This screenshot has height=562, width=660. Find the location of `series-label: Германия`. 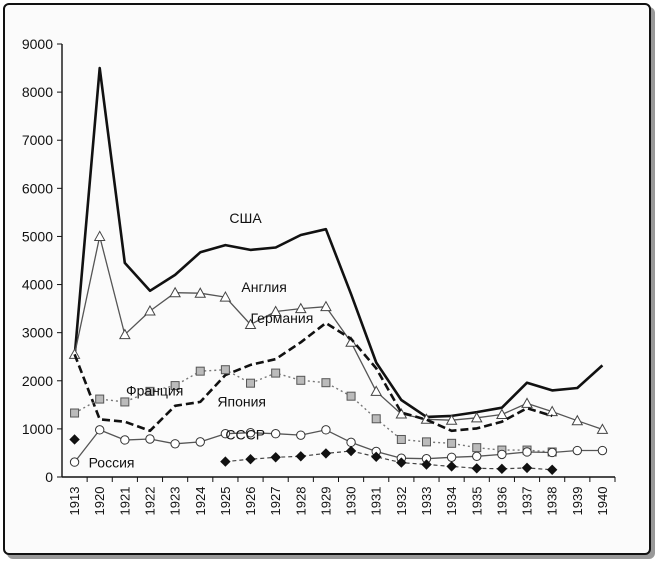

series-label: Германия is located at coordinates (282, 318).